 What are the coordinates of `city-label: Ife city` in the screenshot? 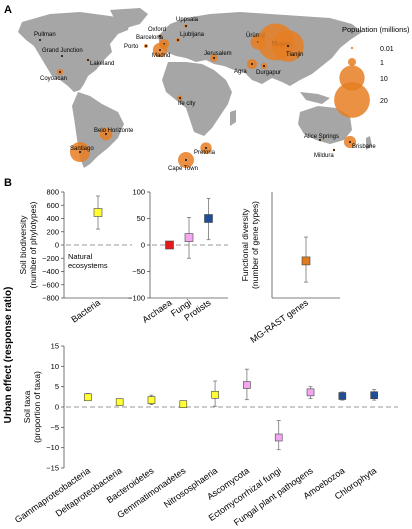 It's located at (186, 104).